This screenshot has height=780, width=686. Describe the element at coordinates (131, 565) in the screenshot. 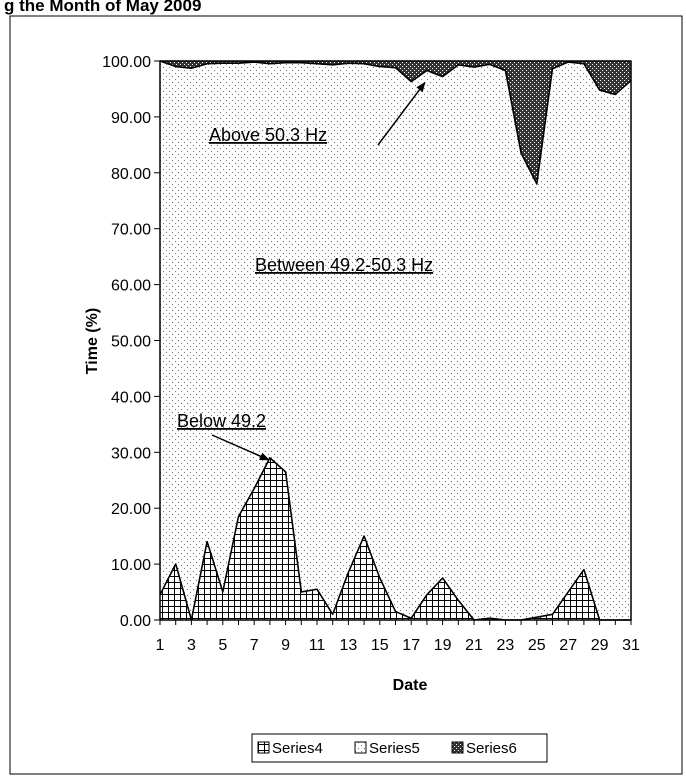

I see `y-tick-label: 10.00` at that location.